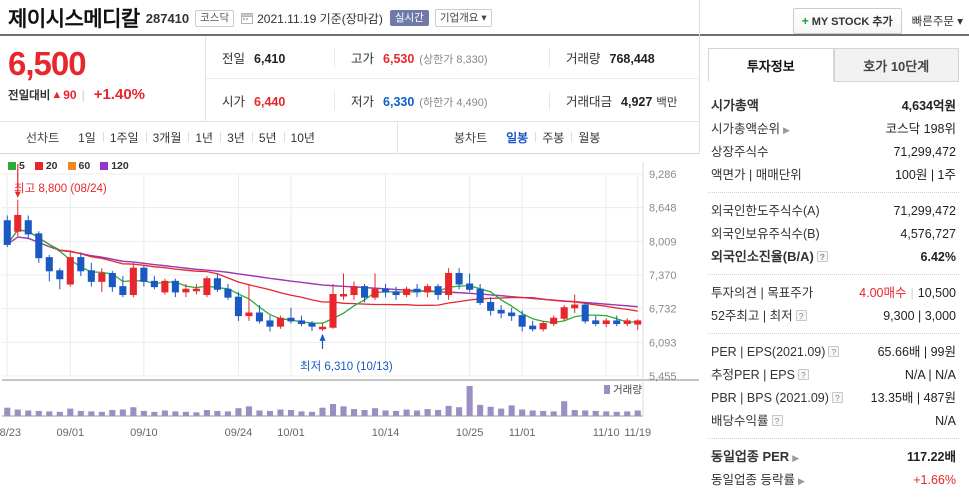  I want to click on tab-period-3m: 3개월, so click(167, 137).